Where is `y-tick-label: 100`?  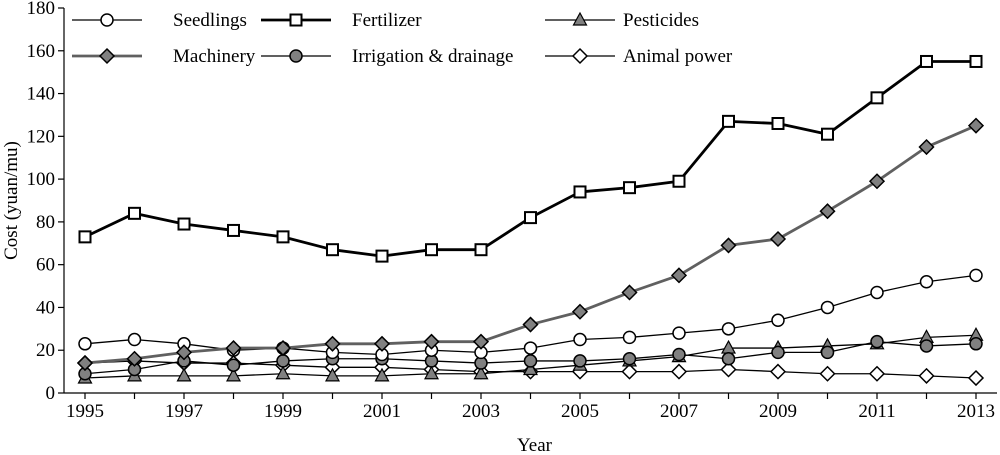
y-tick-label: 100 is located at coordinates (41, 179).